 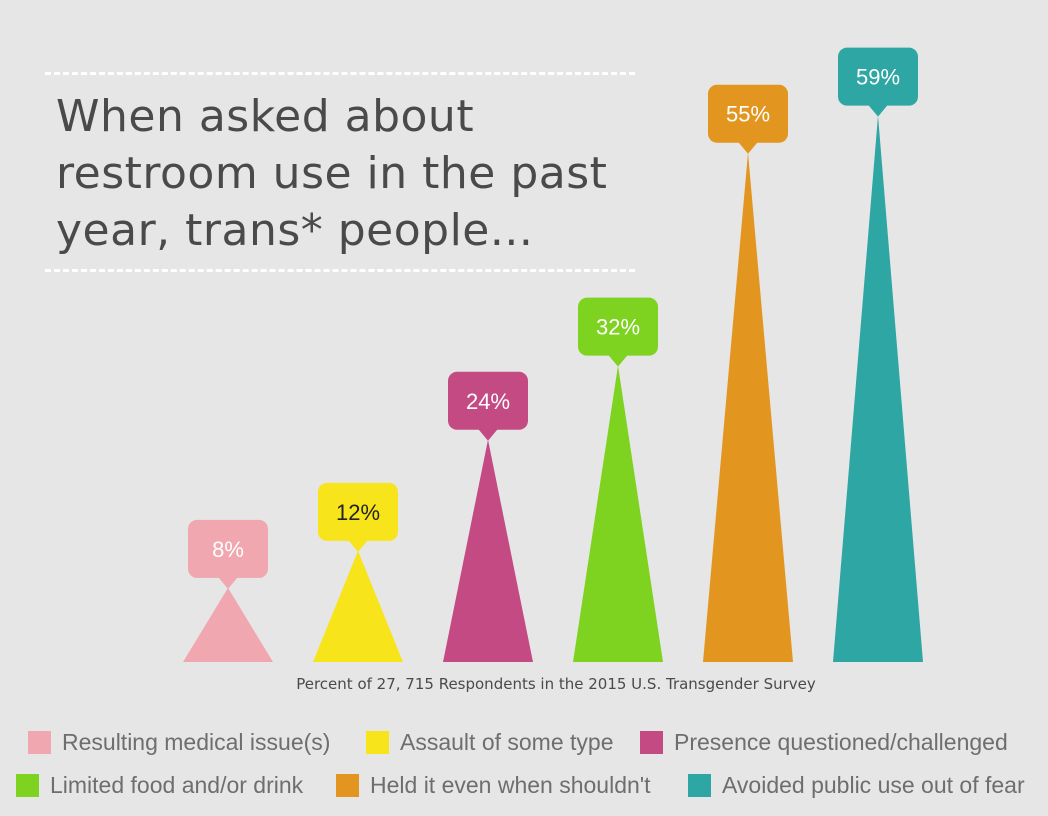 I want to click on legend-label: Resulting medical issue(s), so click(x=196, y=742).